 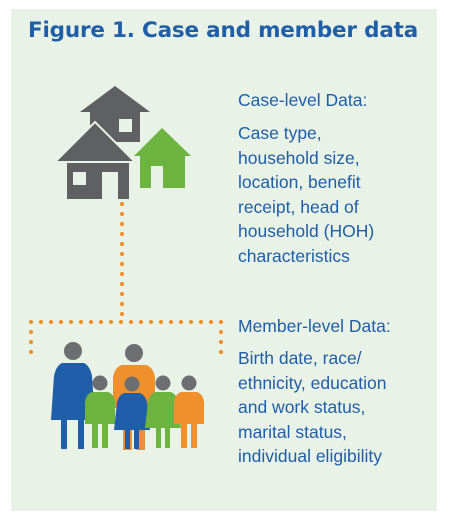 What do you see at coordinates (223, 30) in the screenshot?
I see `figure-title: Figure 1. Case and member data` at bounding box center [223, 30].